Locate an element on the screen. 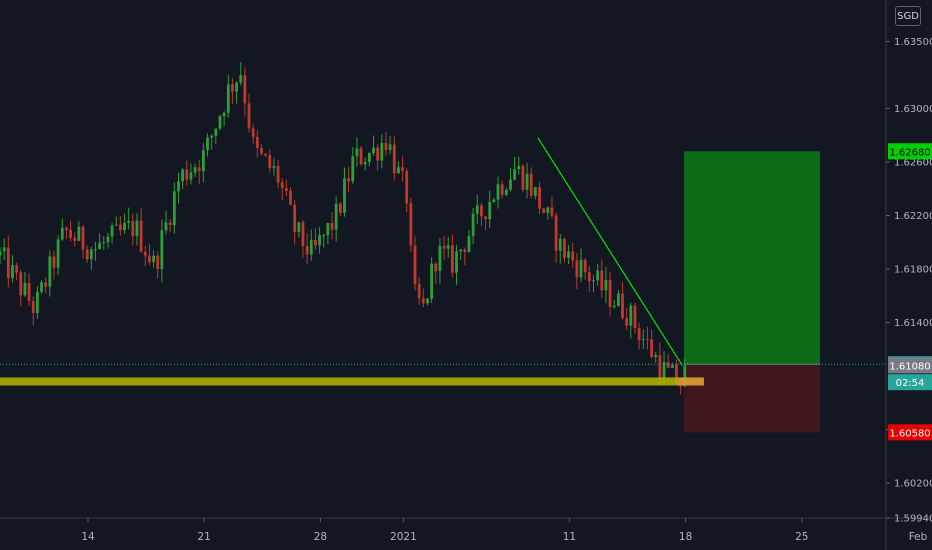 The height and width of the screenshot is (550, 932). stop-price-tag: 1.60580 is located at coordinates (909, 433).